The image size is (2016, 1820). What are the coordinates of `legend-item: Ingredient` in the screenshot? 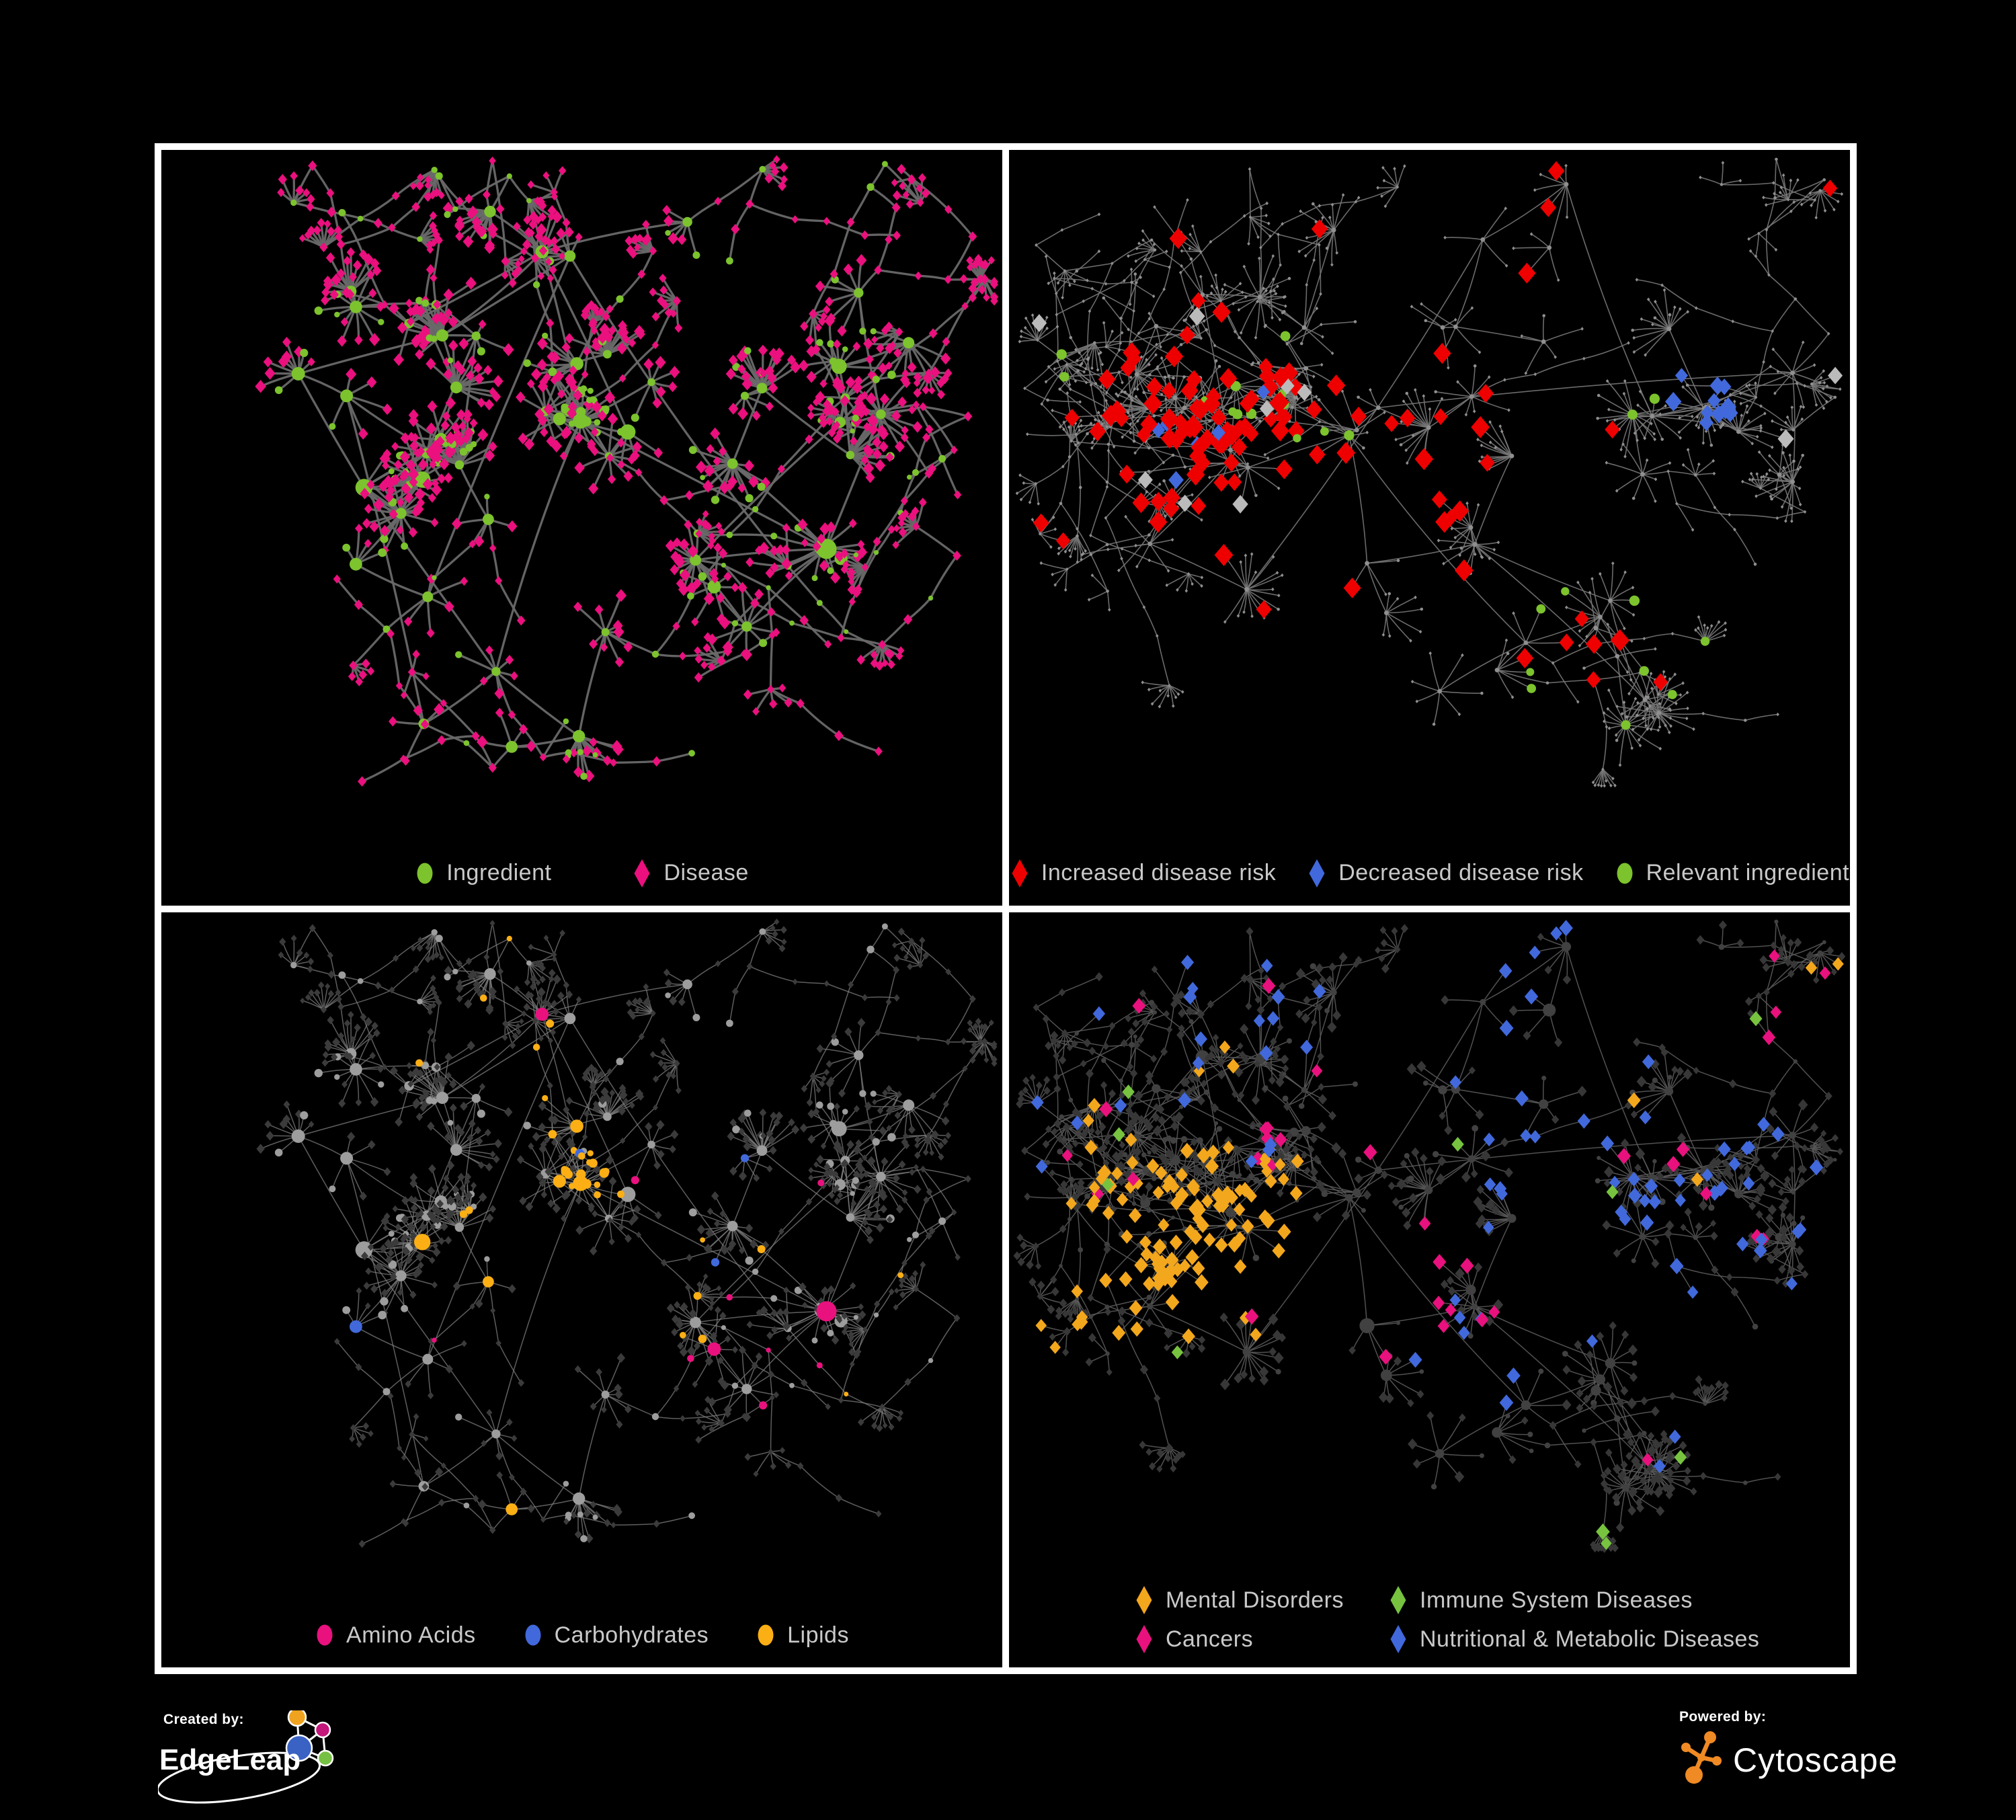 It's located at (483, 873).